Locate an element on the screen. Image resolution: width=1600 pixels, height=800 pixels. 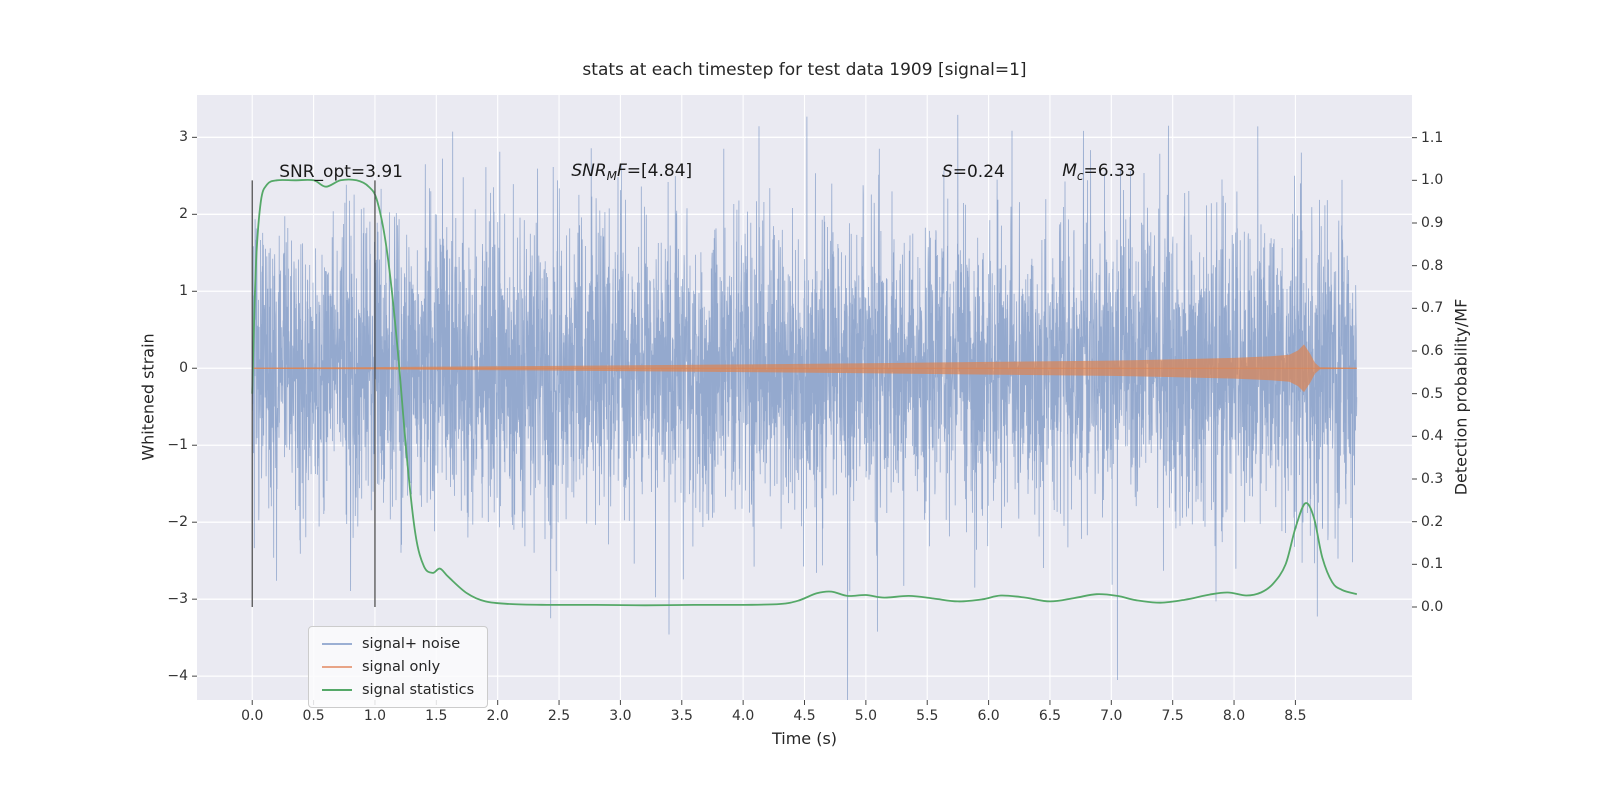
x-tick-label: 3.0 is located at coordinates (620, 716).